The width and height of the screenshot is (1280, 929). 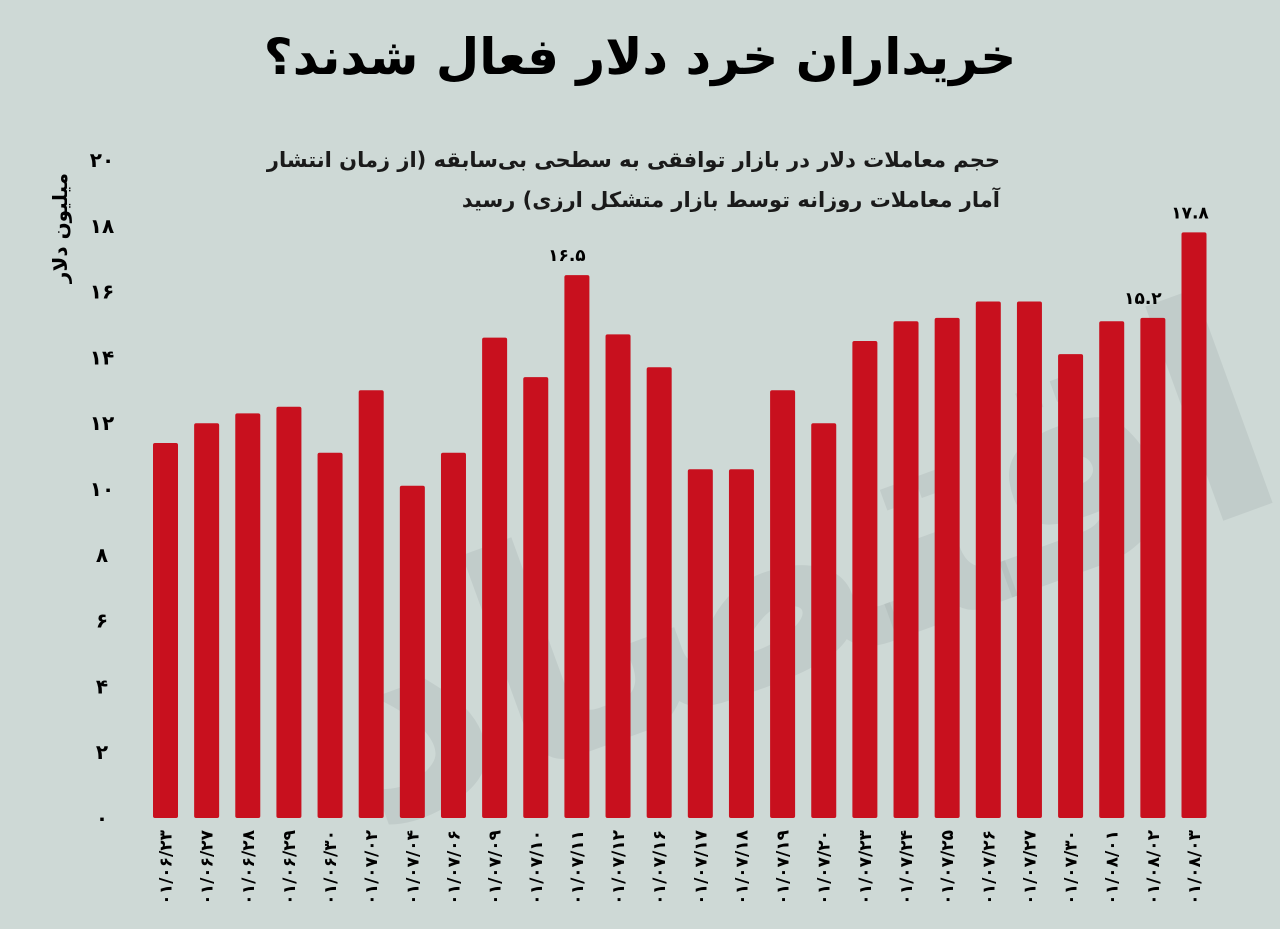 I want to click on x-tick-label: ۰۱/۰۷/۱۸, so click(x=742, y=866).